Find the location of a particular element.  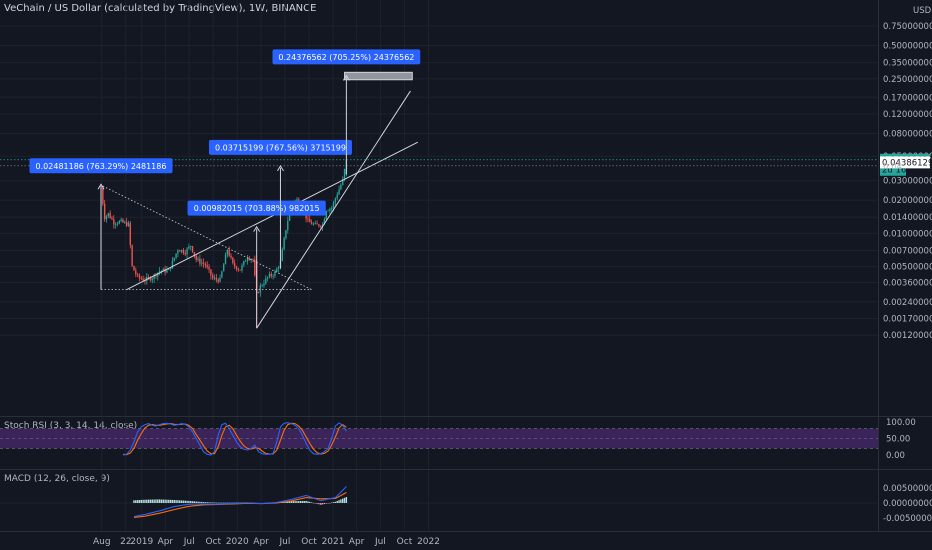

price-tick-label: 0.35000000 is located at coordinates (907, 64).